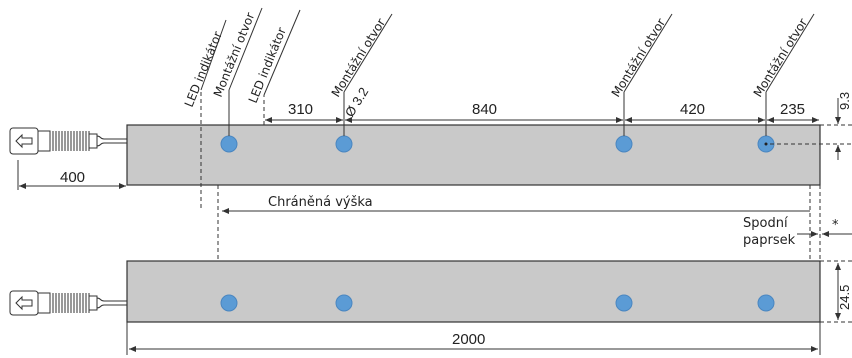 The image size is (852, 358). I want to click on asterisk-label: *, so click(835, 225).